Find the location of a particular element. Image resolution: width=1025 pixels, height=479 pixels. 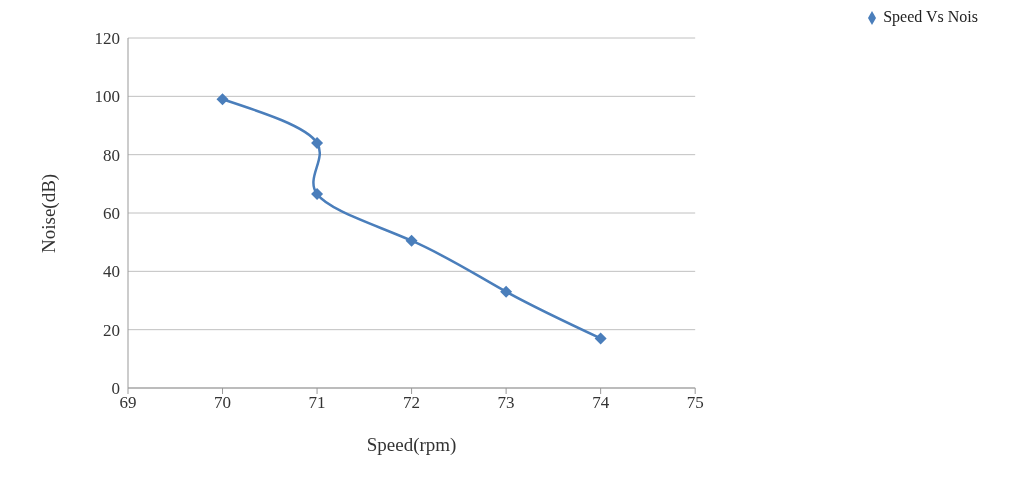

x-tick-label: 72 is located at coordinates (412, 403).